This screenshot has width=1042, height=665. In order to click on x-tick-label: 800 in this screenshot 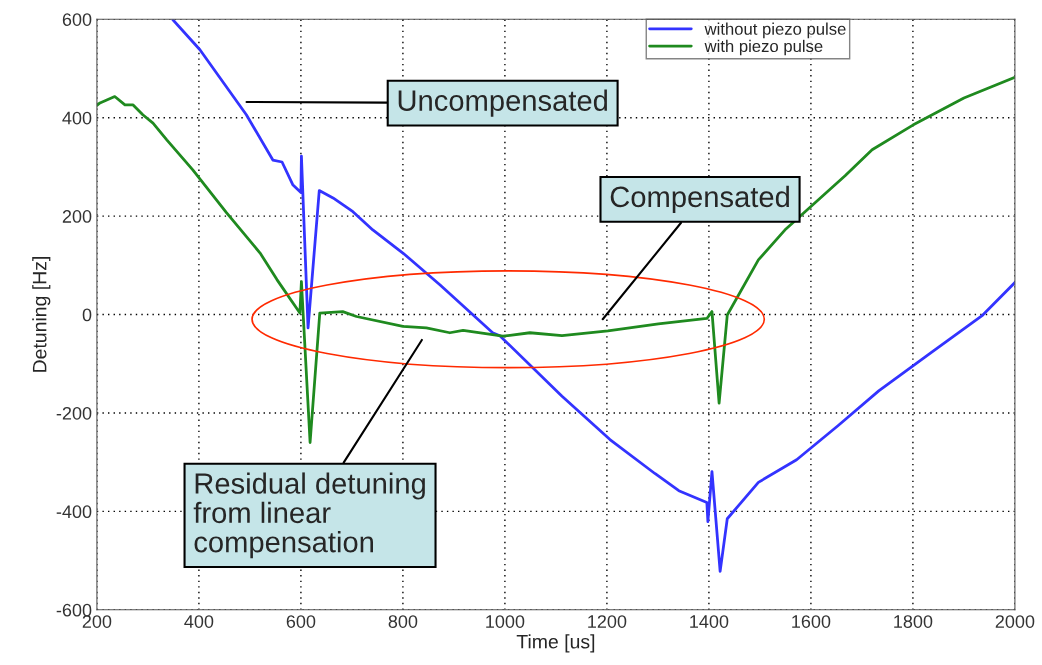, I will do `click(403, 621)`.